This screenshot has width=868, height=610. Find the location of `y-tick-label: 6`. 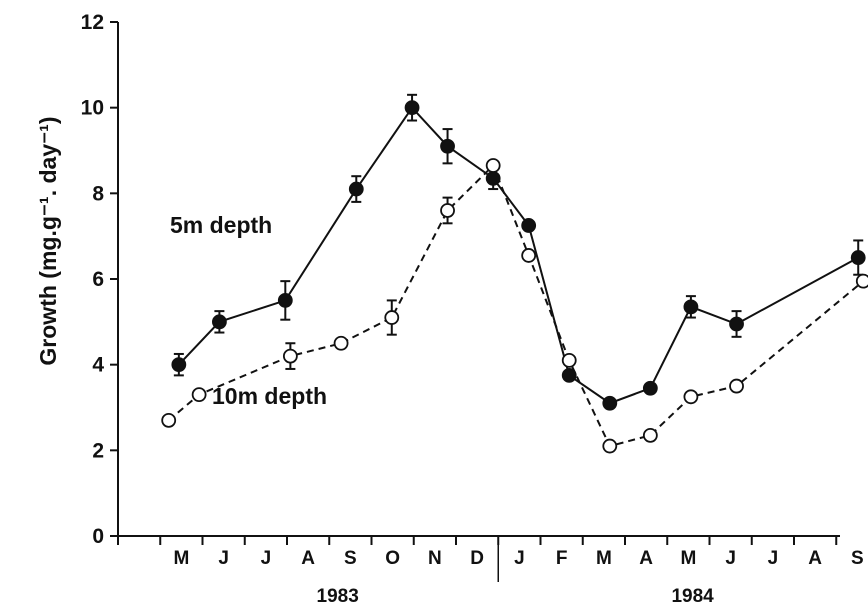

y-tick-label: 6 is located at coordinates (98, 279).